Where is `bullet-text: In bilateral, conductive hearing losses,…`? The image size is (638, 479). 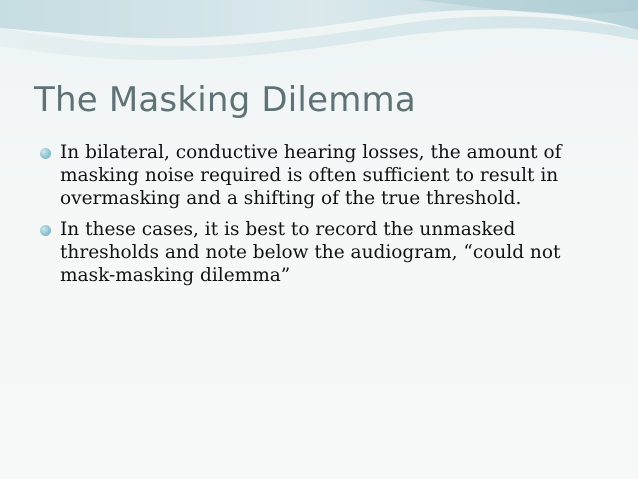
bullet-text: In bilateral, conductive hearing losses,… is located at coordinates (311, 175).